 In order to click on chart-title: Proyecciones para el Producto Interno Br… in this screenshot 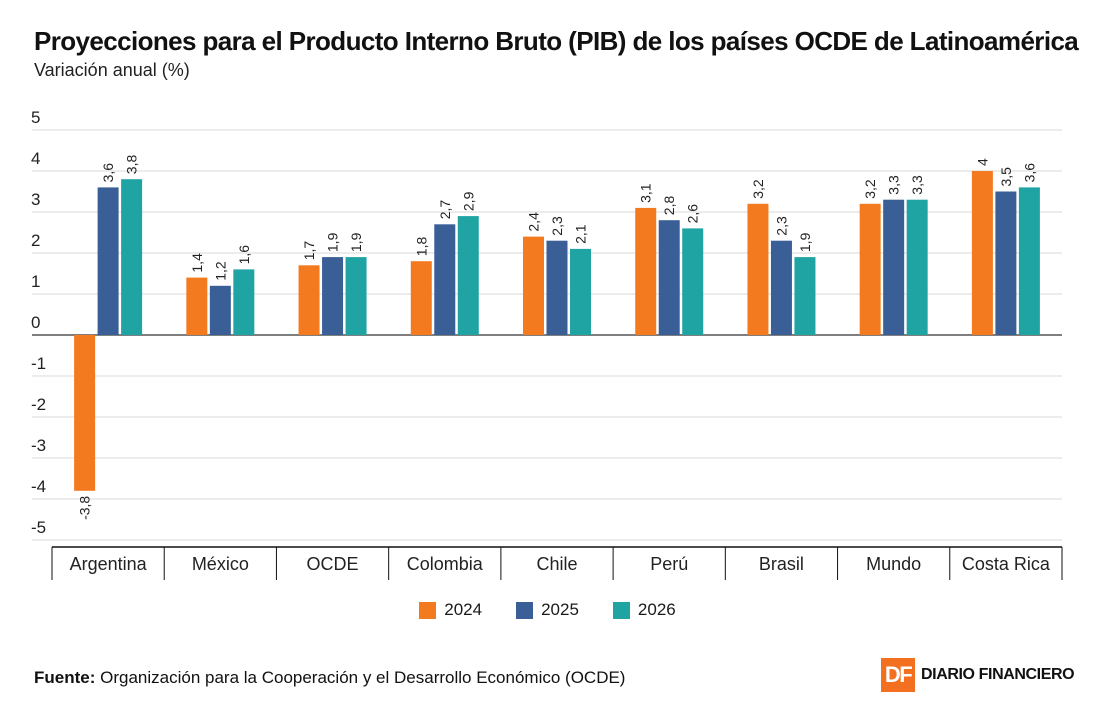, I will do `click(556, 41)`.